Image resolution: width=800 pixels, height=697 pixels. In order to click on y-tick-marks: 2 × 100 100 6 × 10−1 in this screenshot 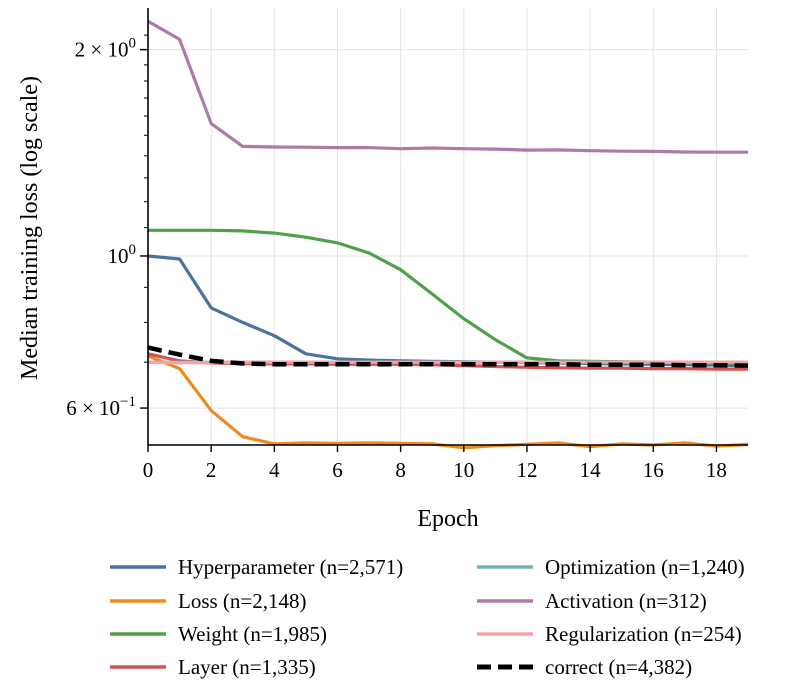, I will do `click(107, 227)`.